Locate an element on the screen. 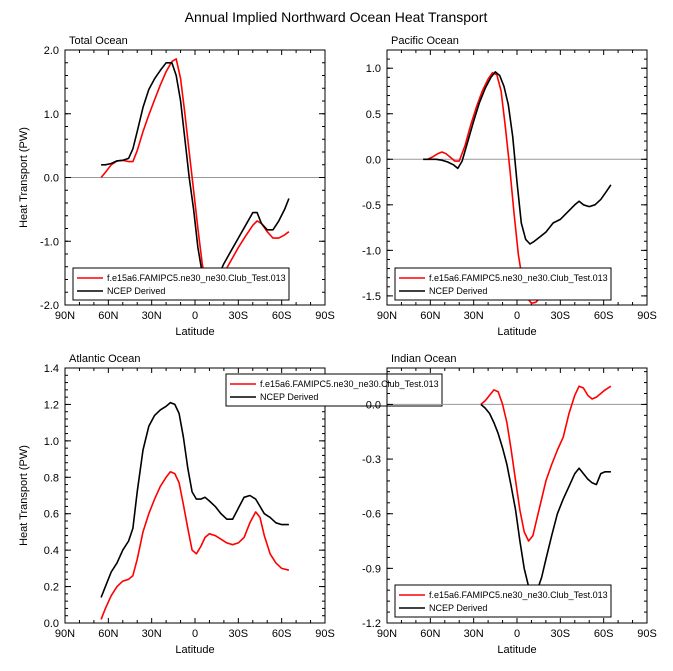  y-tick-label: 1.2 is located at coordinates (51, 405).